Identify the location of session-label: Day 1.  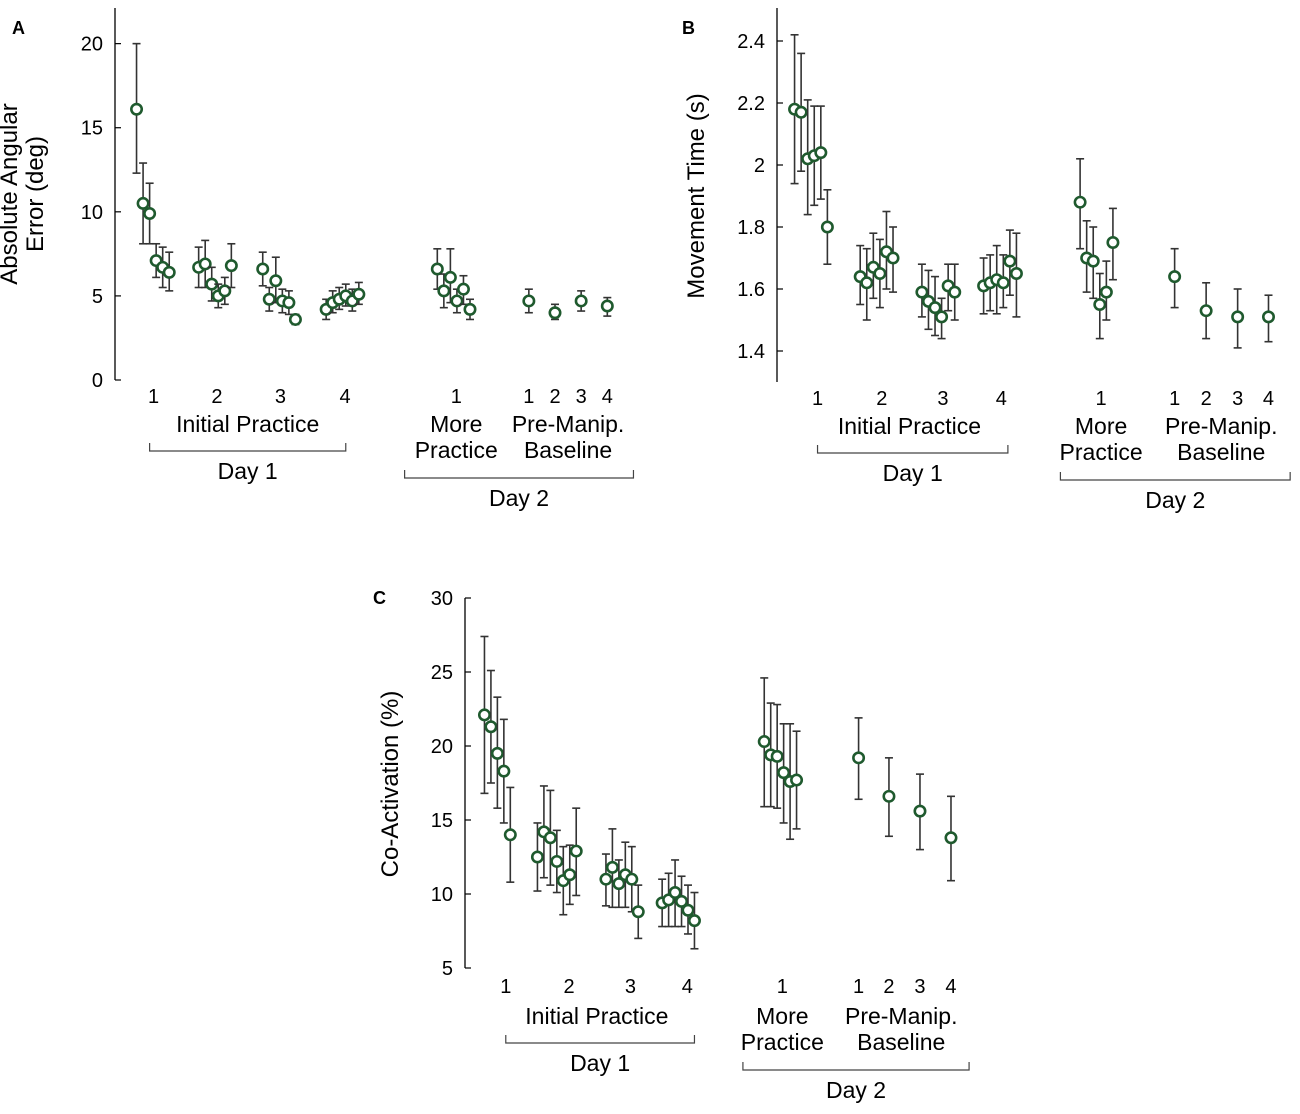
(913, 473).